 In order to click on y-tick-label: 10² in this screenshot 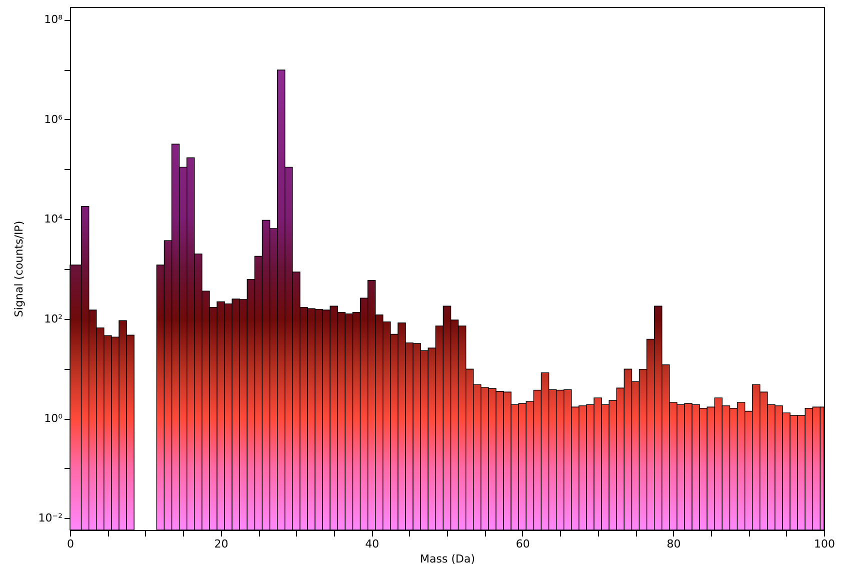, I will do `click(53, 319)`.